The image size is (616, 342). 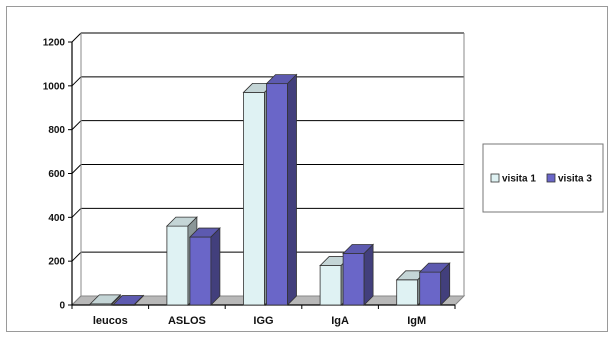 What do you see at coordinates (416, 321) in the screenshot?
I see `x-tick-label-IgM: IgM` at bounding box center [416, 321].